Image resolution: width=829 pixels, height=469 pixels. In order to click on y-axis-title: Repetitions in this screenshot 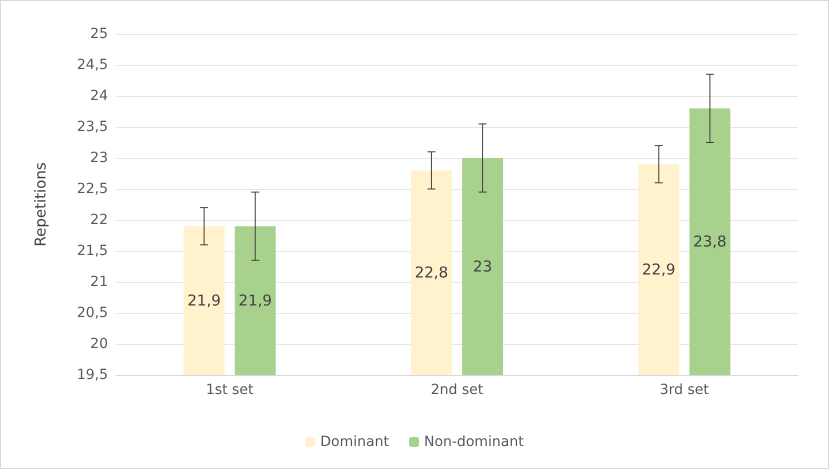, I will do `click(41, 204)`.